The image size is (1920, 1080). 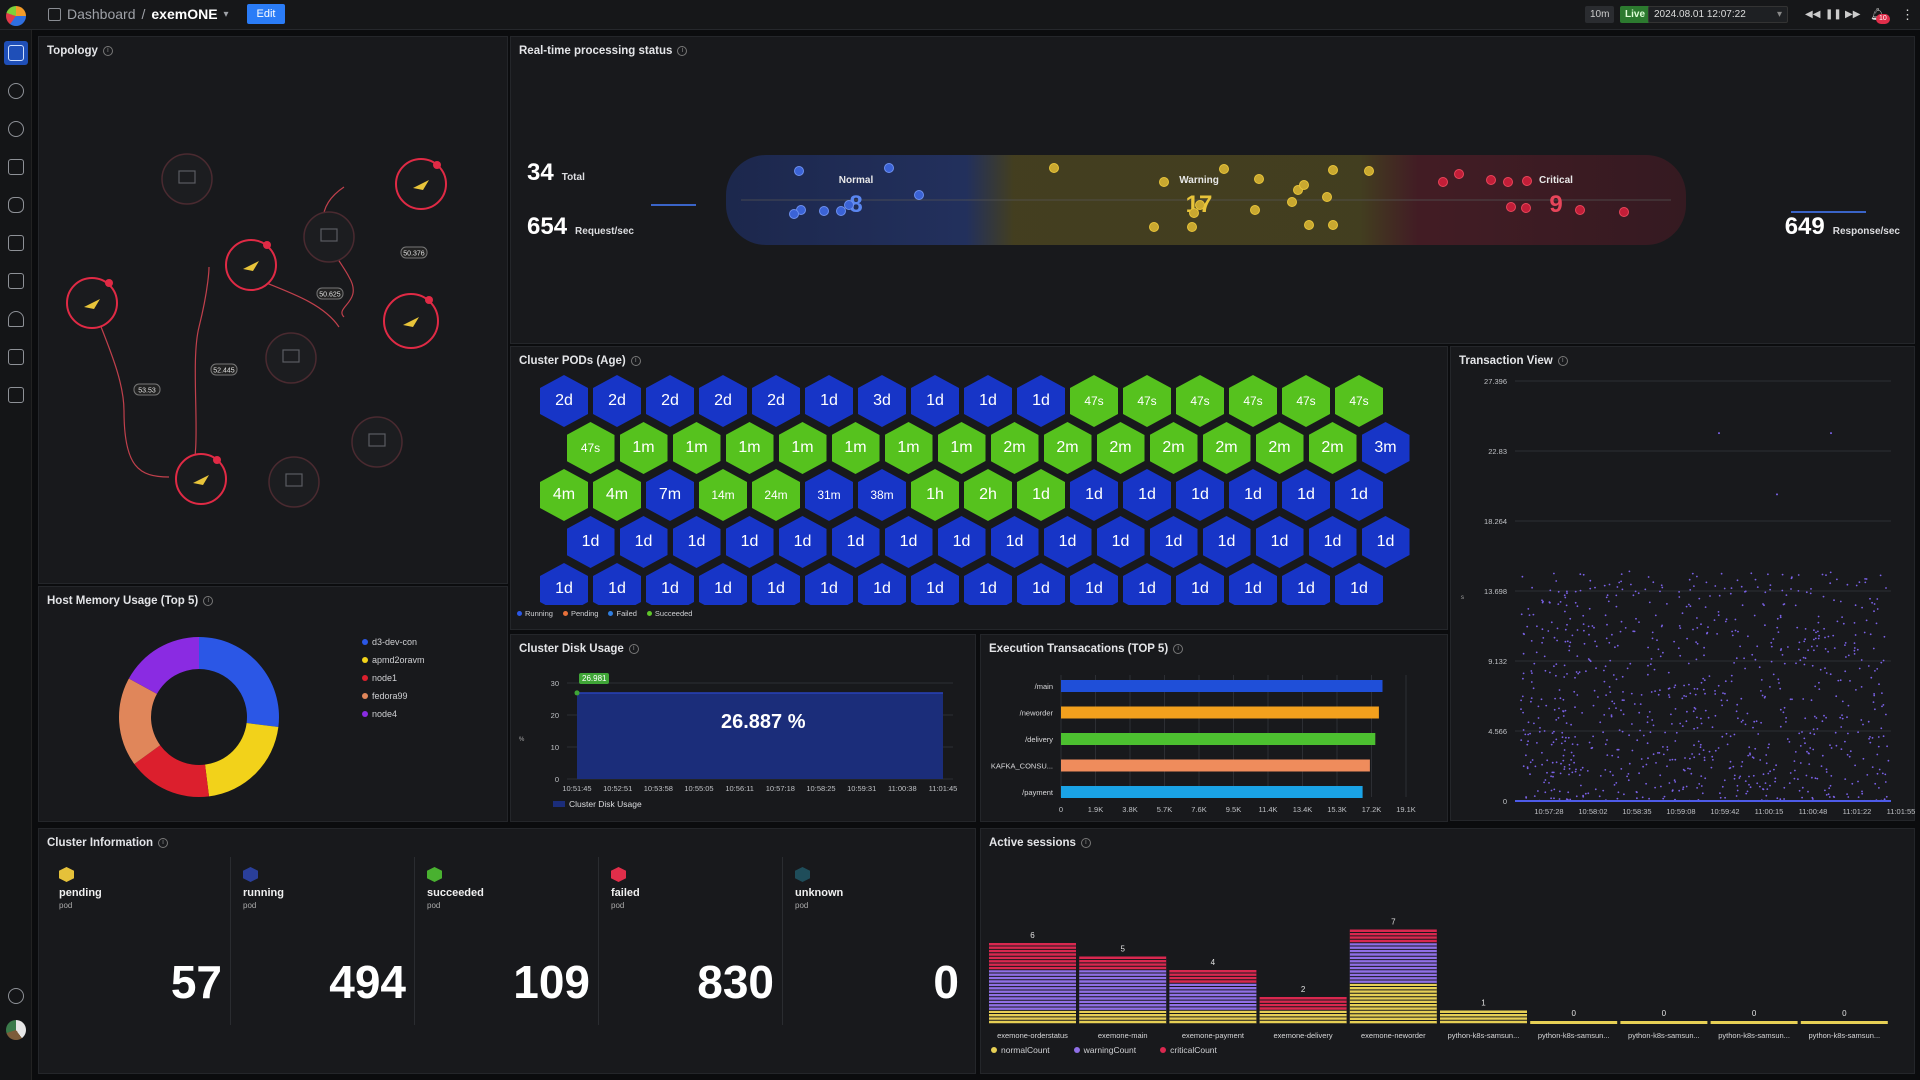 I want to click on status-card-running: running pod 494, so click(x=323, y=941).